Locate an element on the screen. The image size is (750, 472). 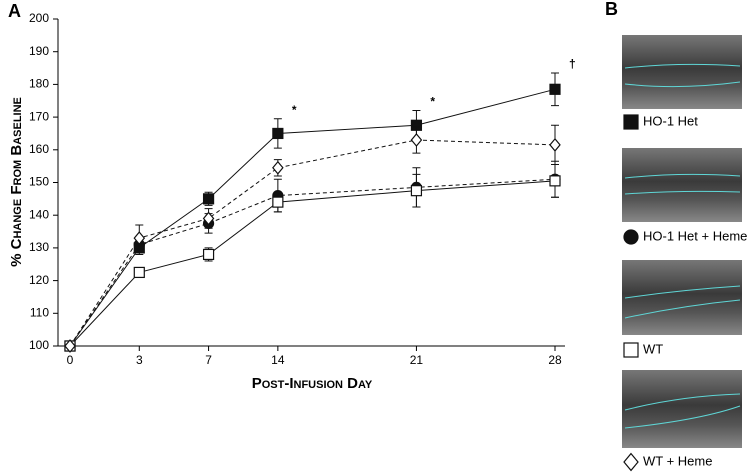
y-tick-label: 120 is located at coordinates (39, 280).